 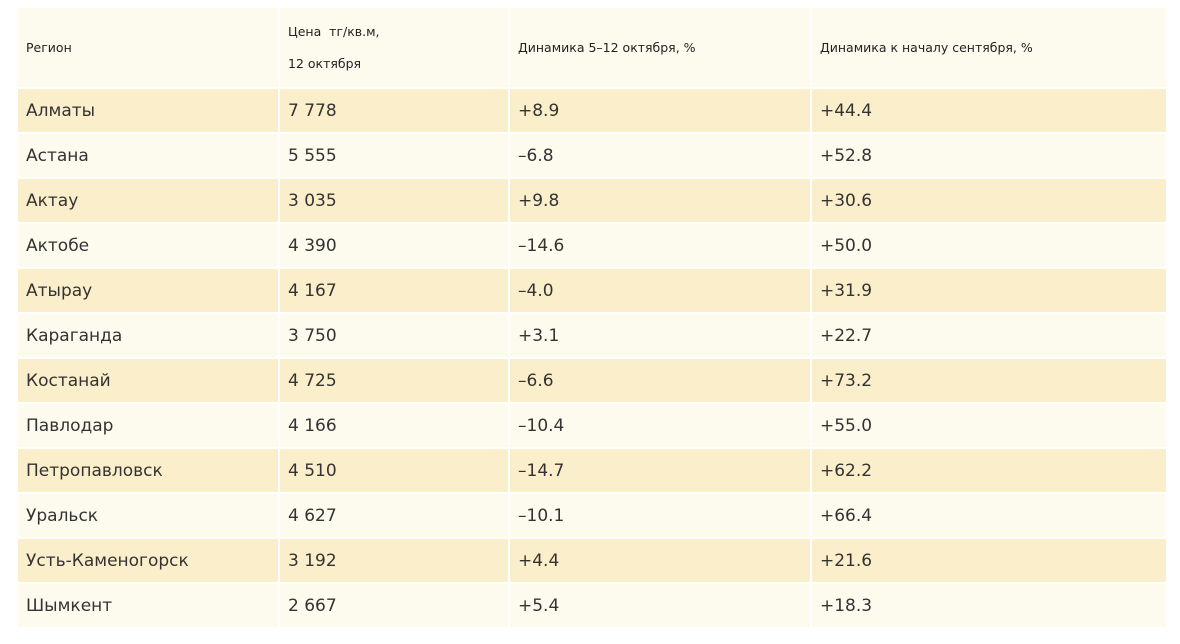 I want to click on table-row: Караганда 3 750 +3.1 +22.7, so click(x=592, y=336).